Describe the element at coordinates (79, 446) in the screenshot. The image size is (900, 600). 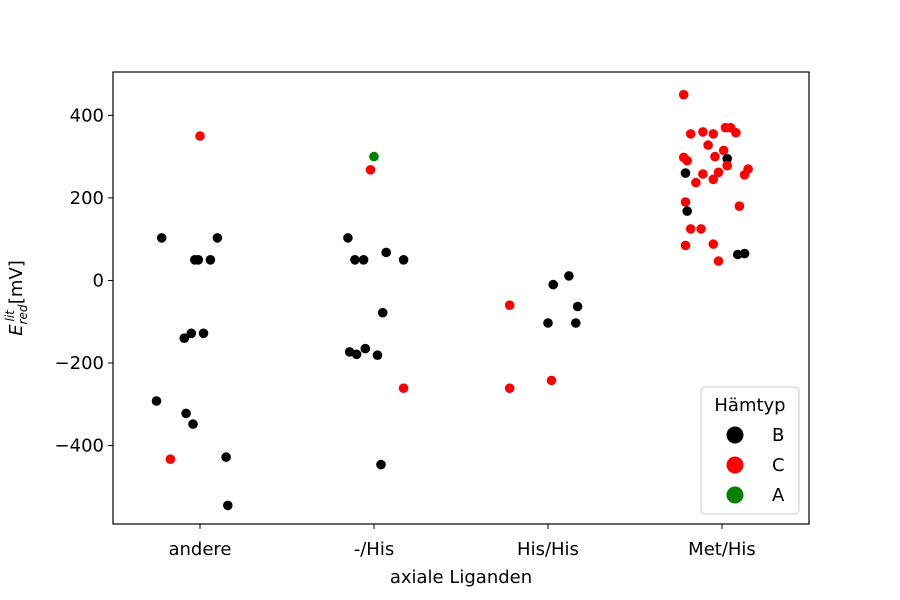
I see `y-tick-label: −400` at that location.